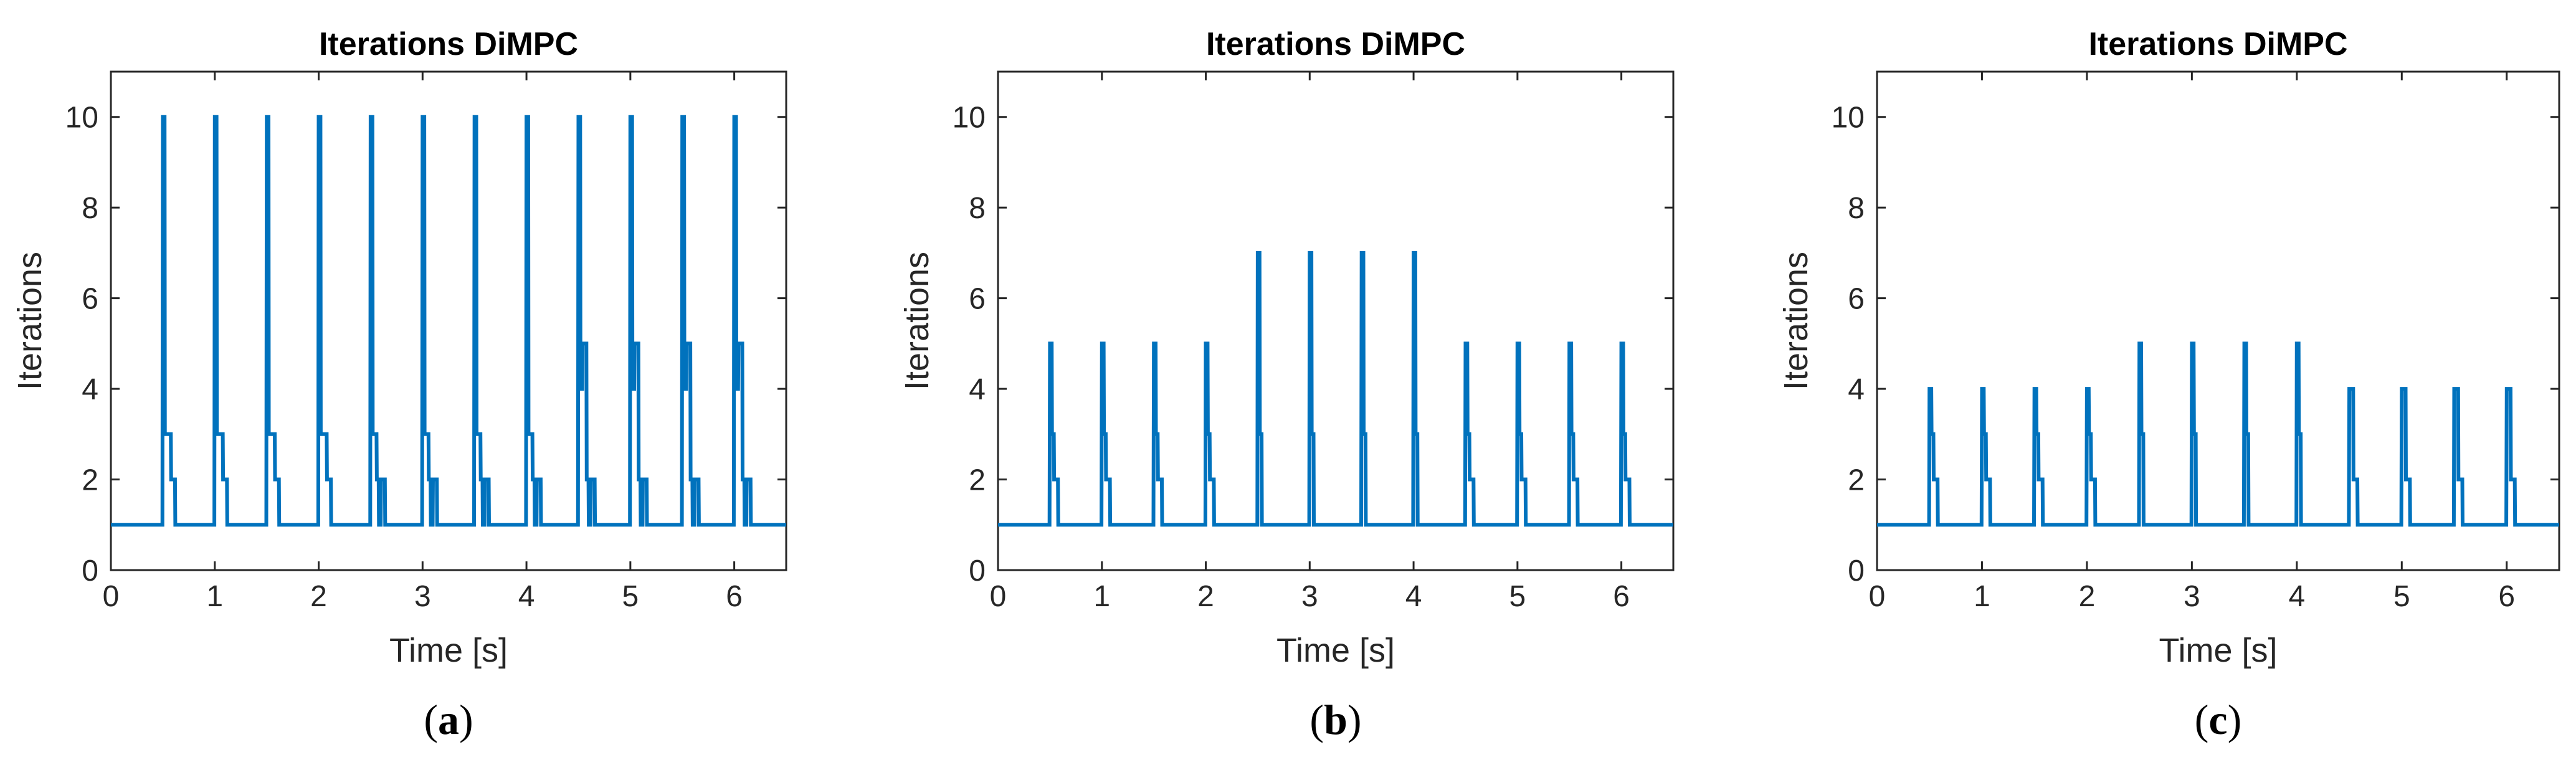  I want to click on caption-letter: b, so click(1335, 719).